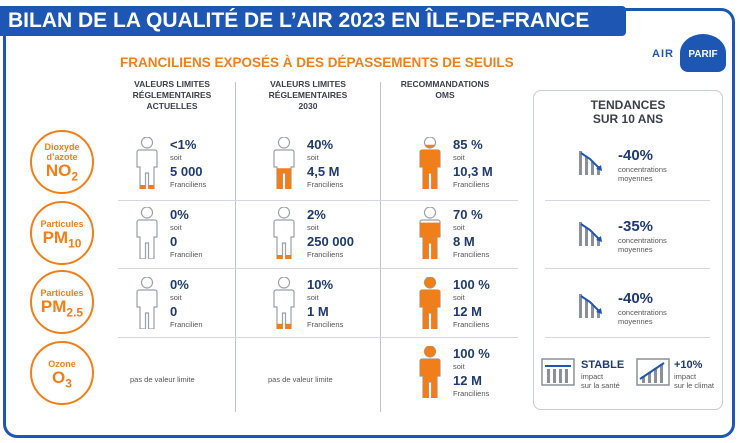 This screenshot has height=443, width=740. Describe the element at coordinates (688, 365) in the screenshot. I see `trend-value: +10%` at that location.